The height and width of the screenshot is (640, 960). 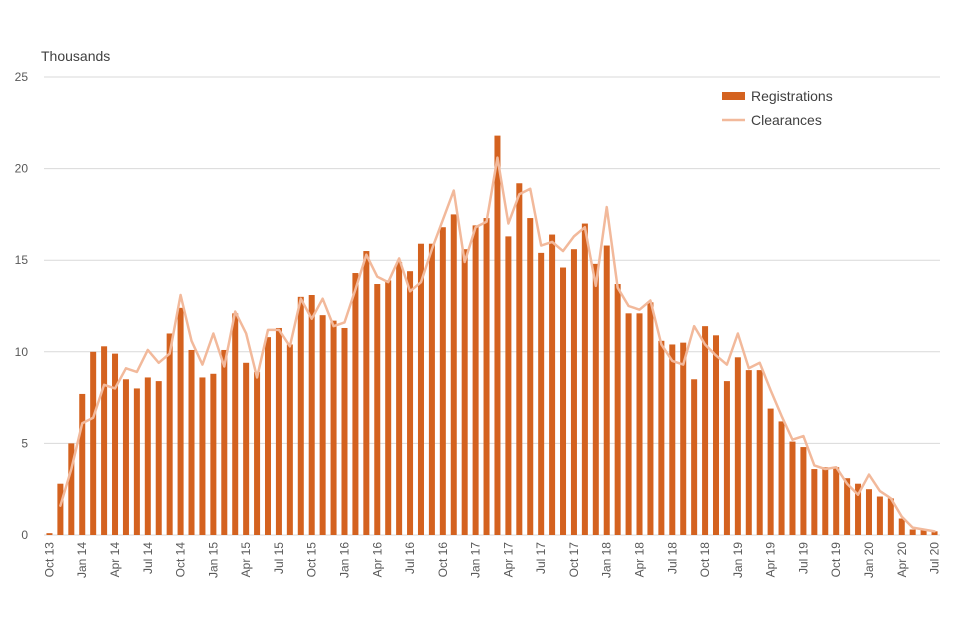 What do you see at coordinates (22, 352) in the screenshot?
I see `y-tick-label: 10` at bounding box center [22, 352].